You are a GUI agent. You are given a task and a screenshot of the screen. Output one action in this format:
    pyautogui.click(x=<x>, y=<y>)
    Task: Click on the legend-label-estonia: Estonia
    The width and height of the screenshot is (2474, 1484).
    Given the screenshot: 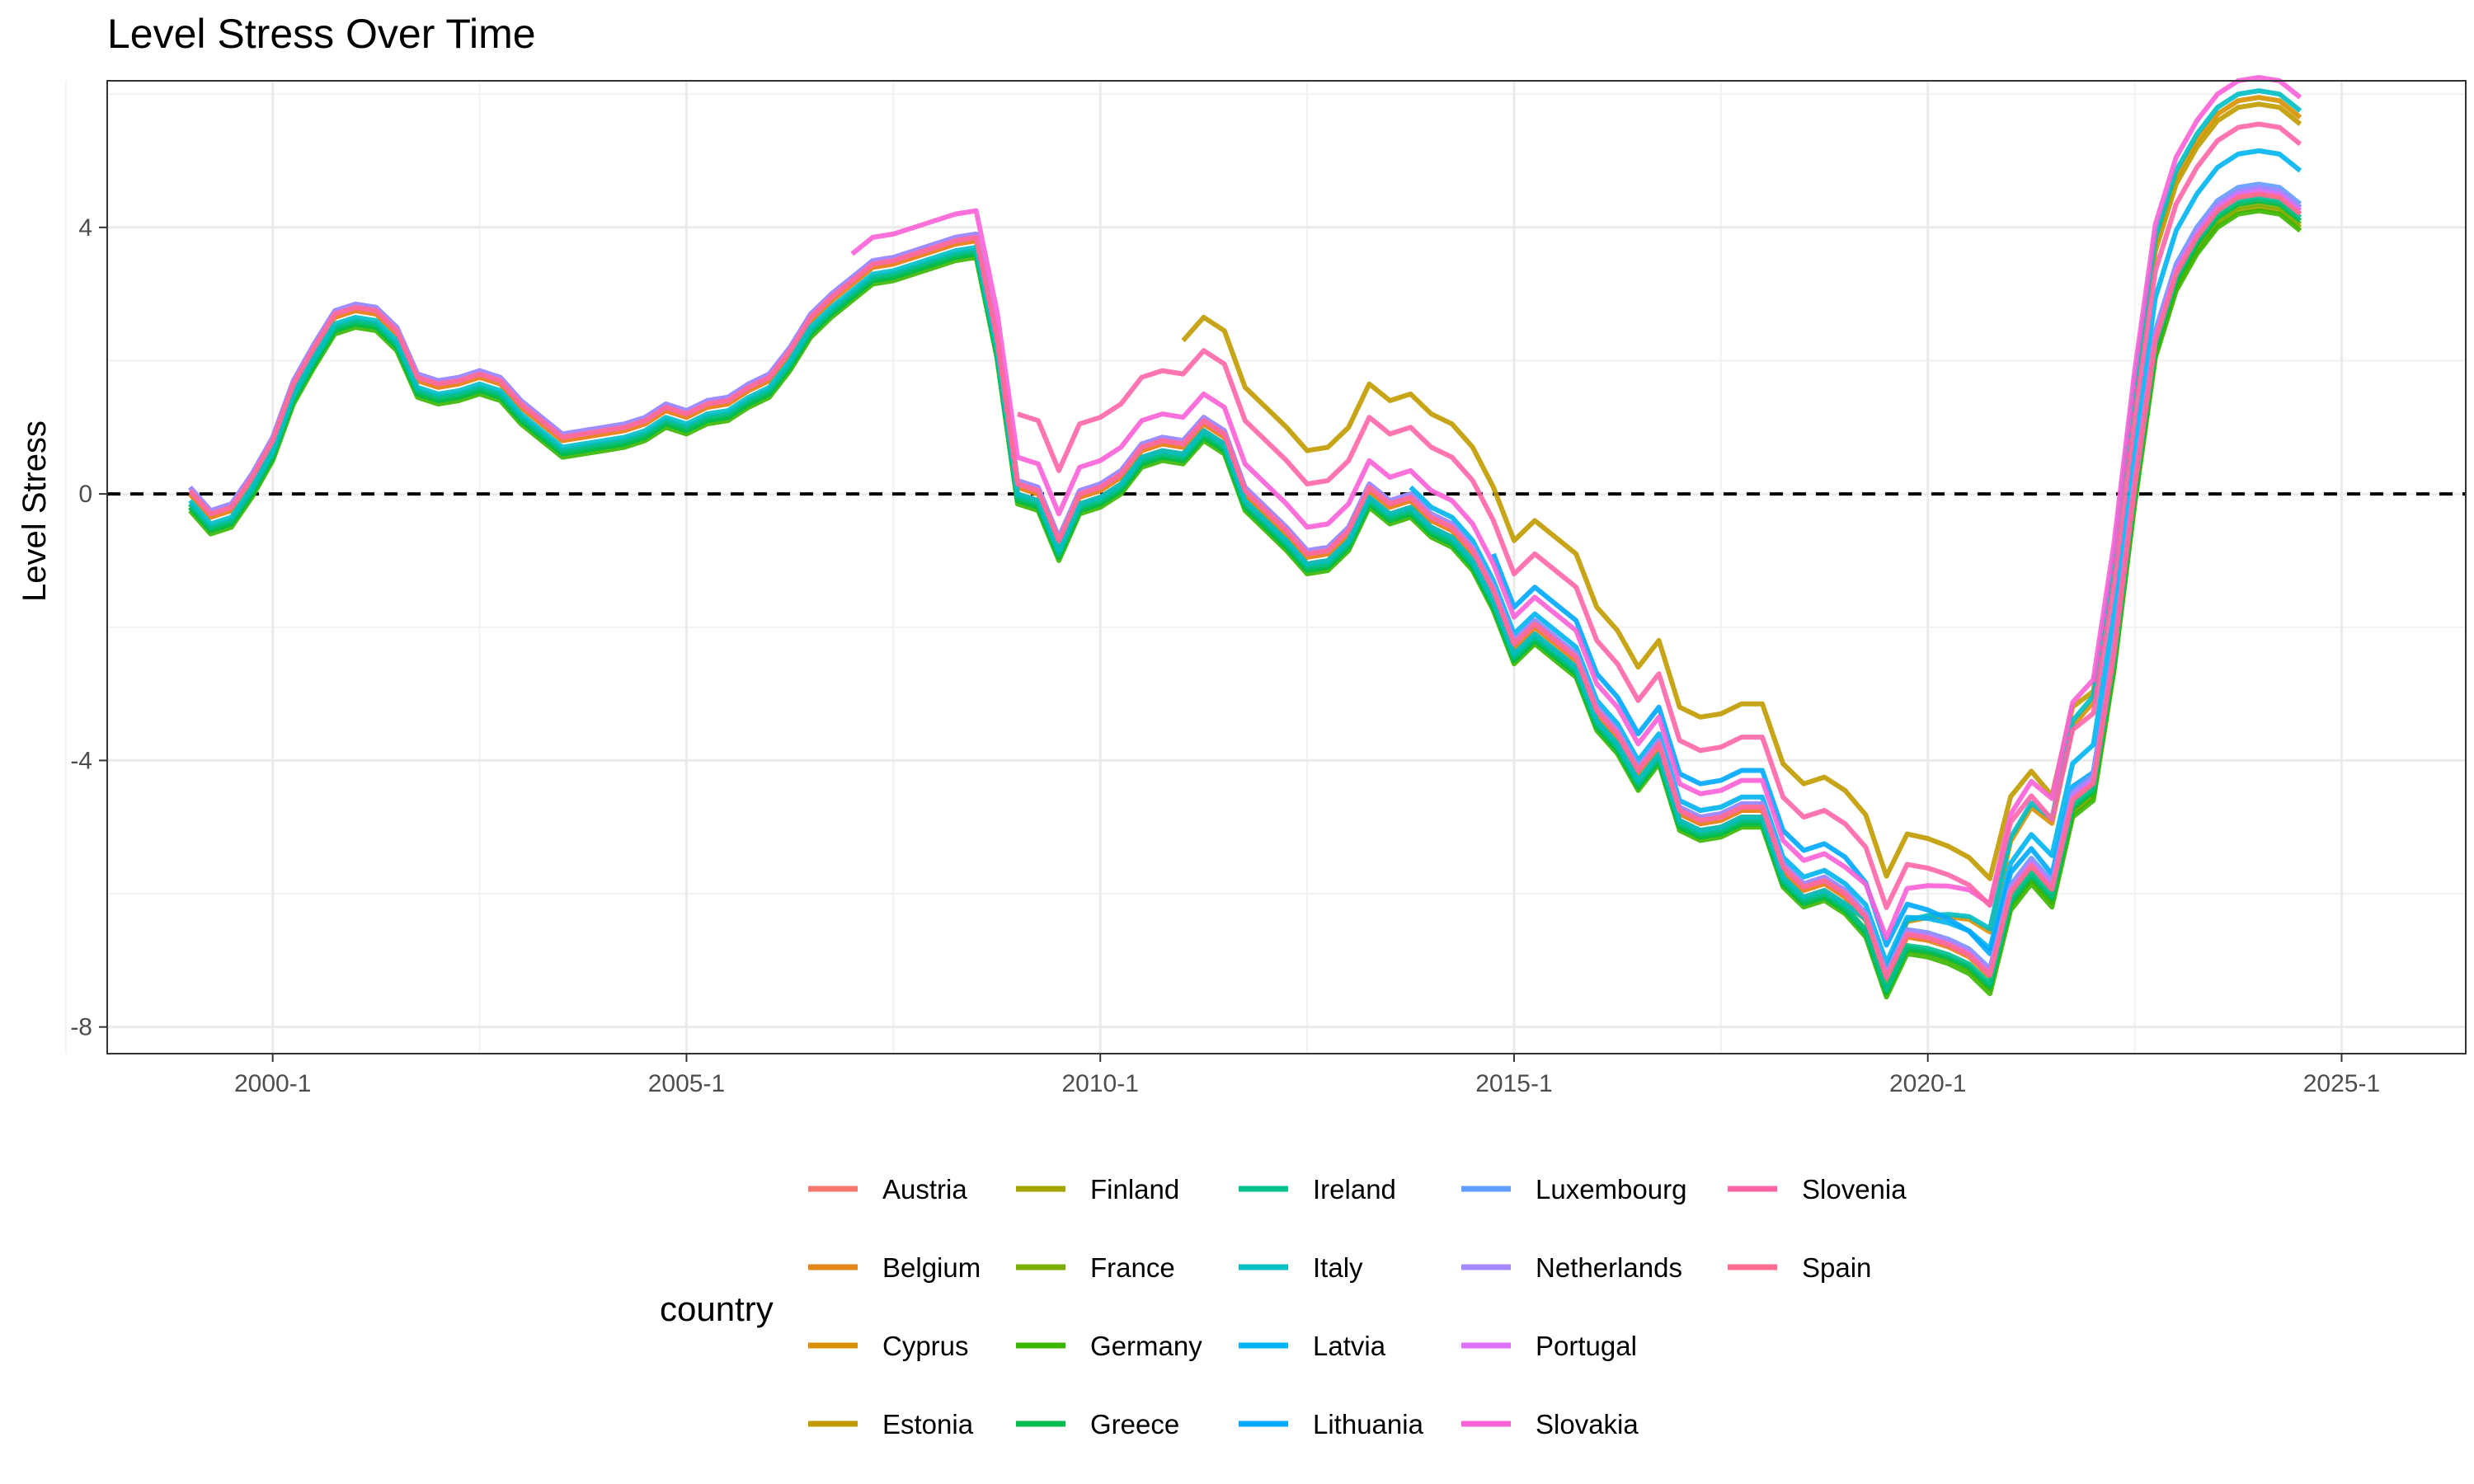 What is the action you would take?
    pyautogui.click(x=928, y=1424)
    